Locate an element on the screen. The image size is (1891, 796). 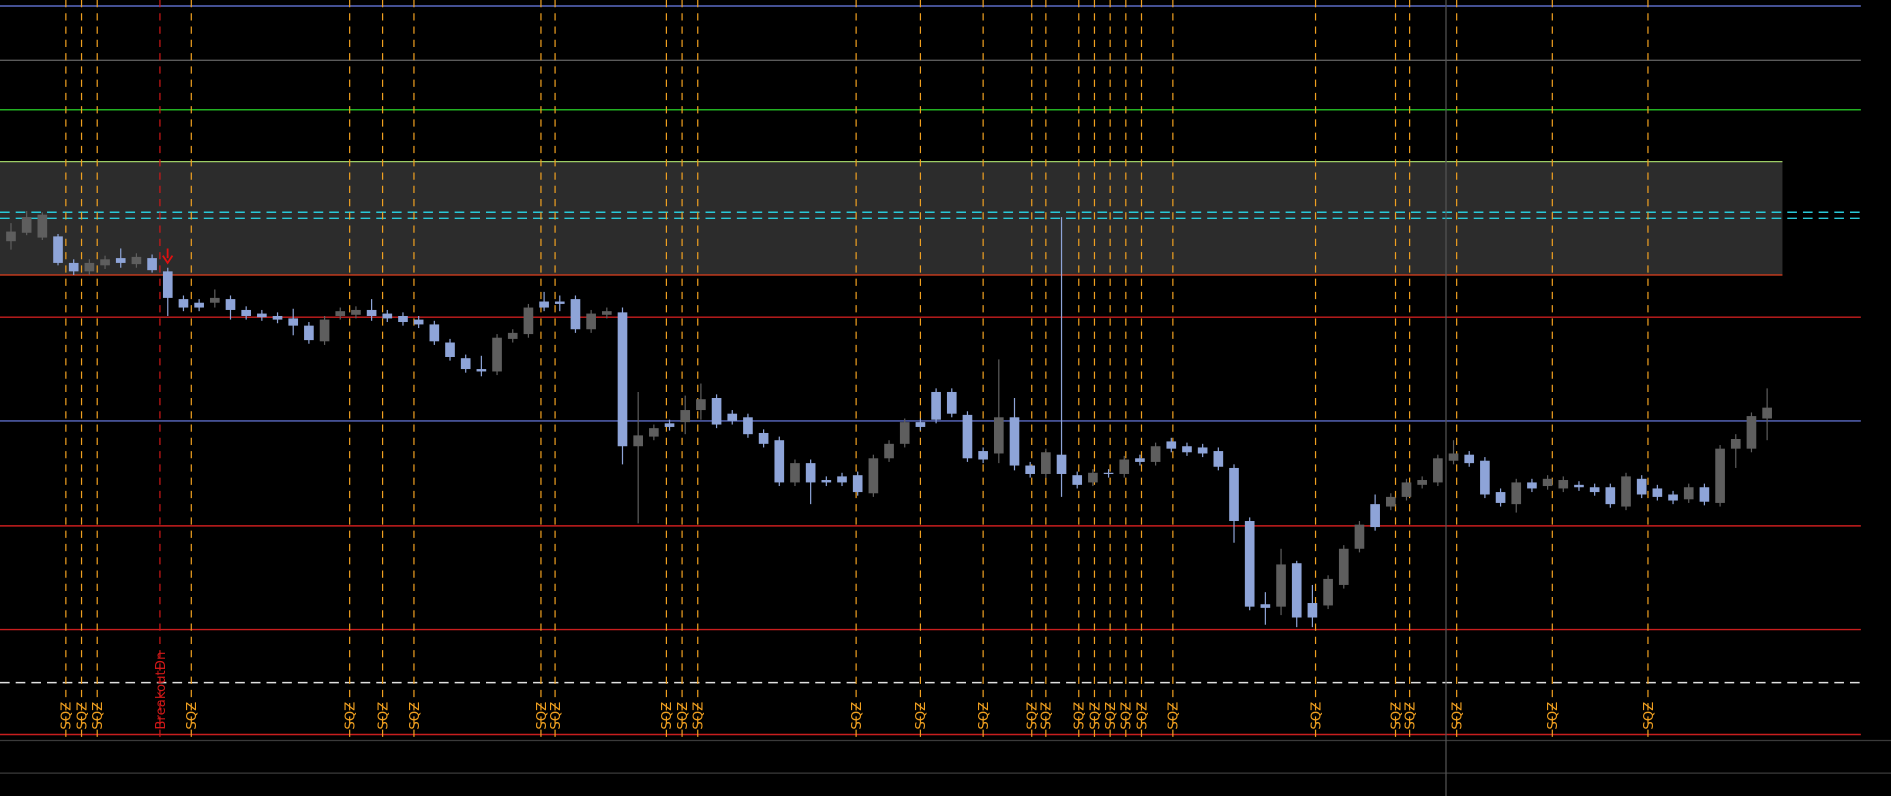
signal-label: BreakoutDn is located at coordinates (161, 691).